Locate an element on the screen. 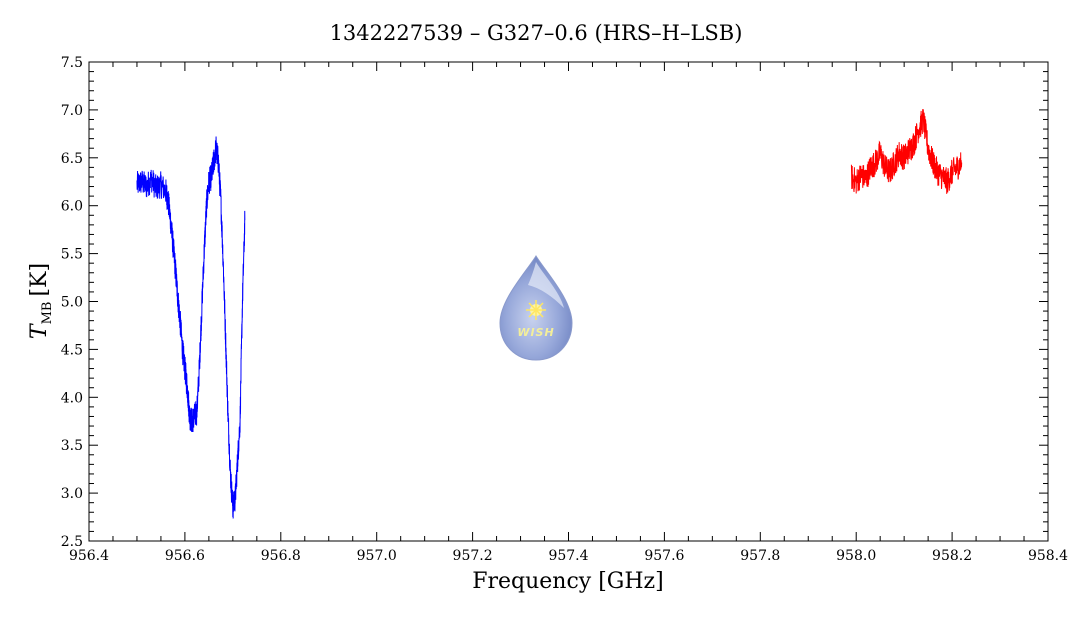  y-tick-label: 5.0 is located at coordinates (72, 303).